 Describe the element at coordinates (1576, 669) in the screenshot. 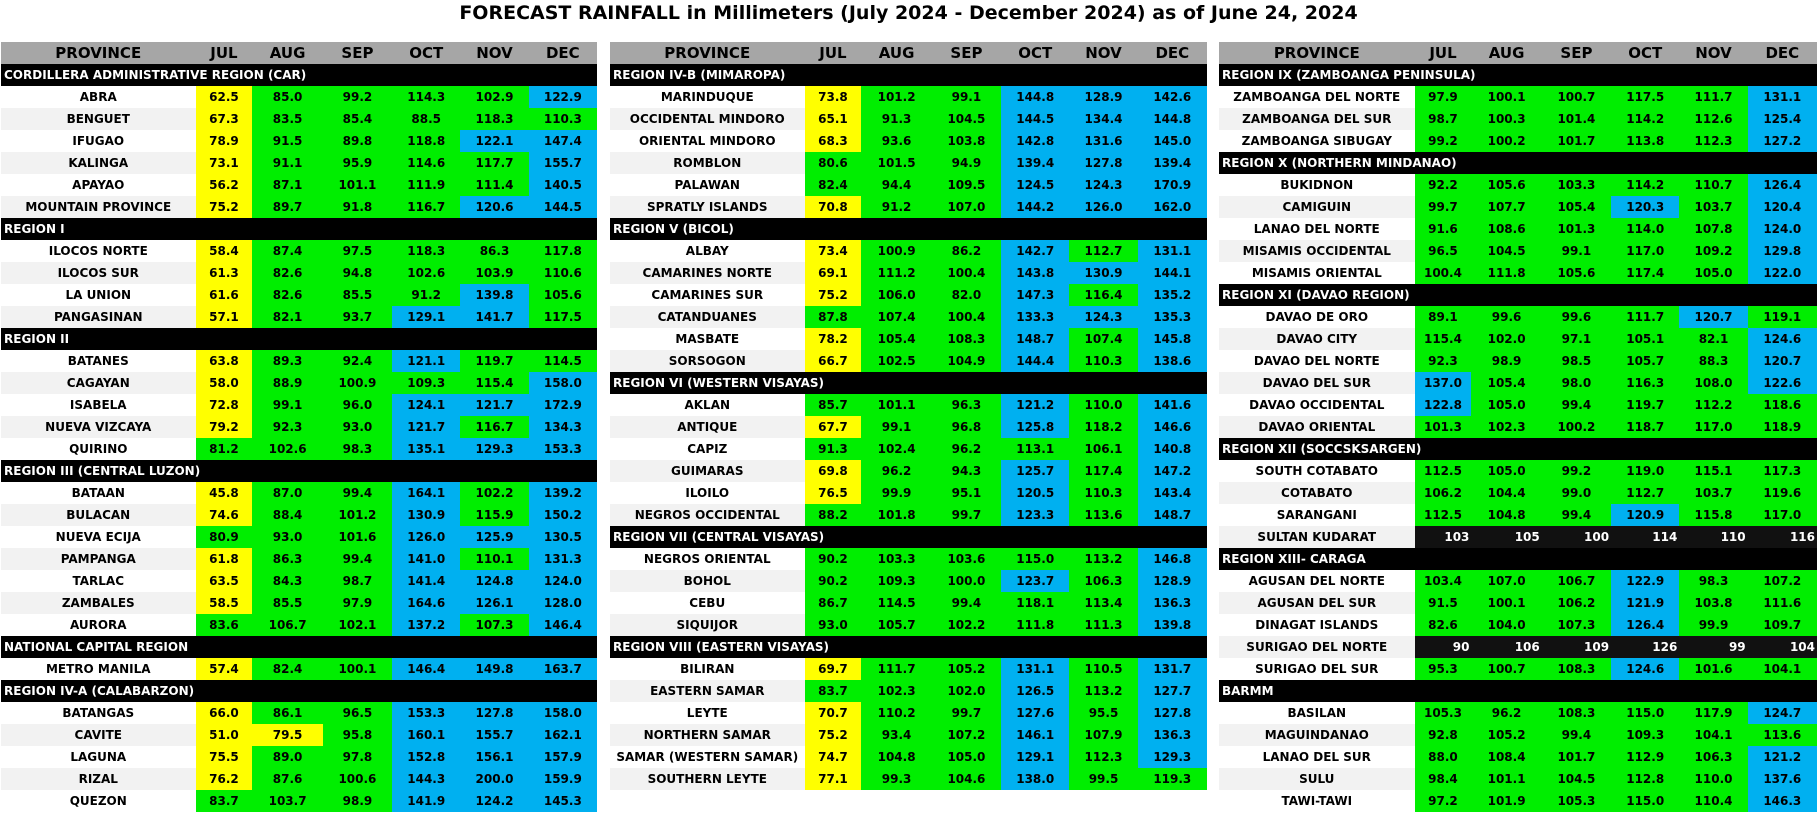

I see `rainfall-value-sep: 108.3` at that location.